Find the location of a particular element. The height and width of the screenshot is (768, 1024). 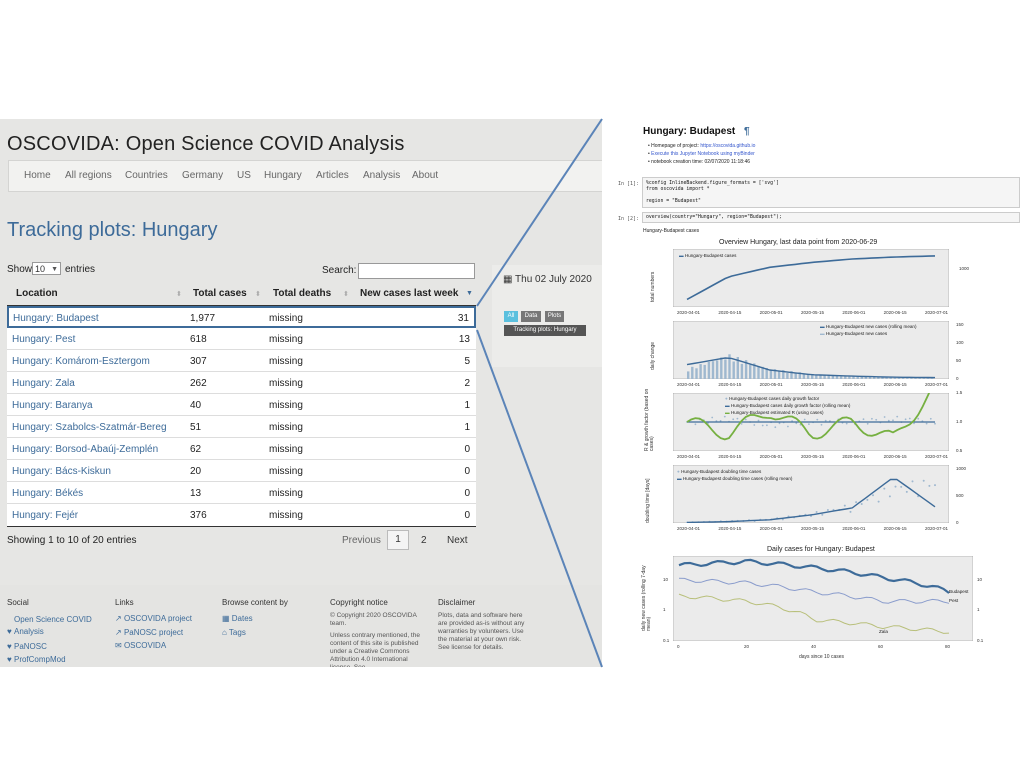

nav-analysis: Analysis is located at coordinates (382, 175).